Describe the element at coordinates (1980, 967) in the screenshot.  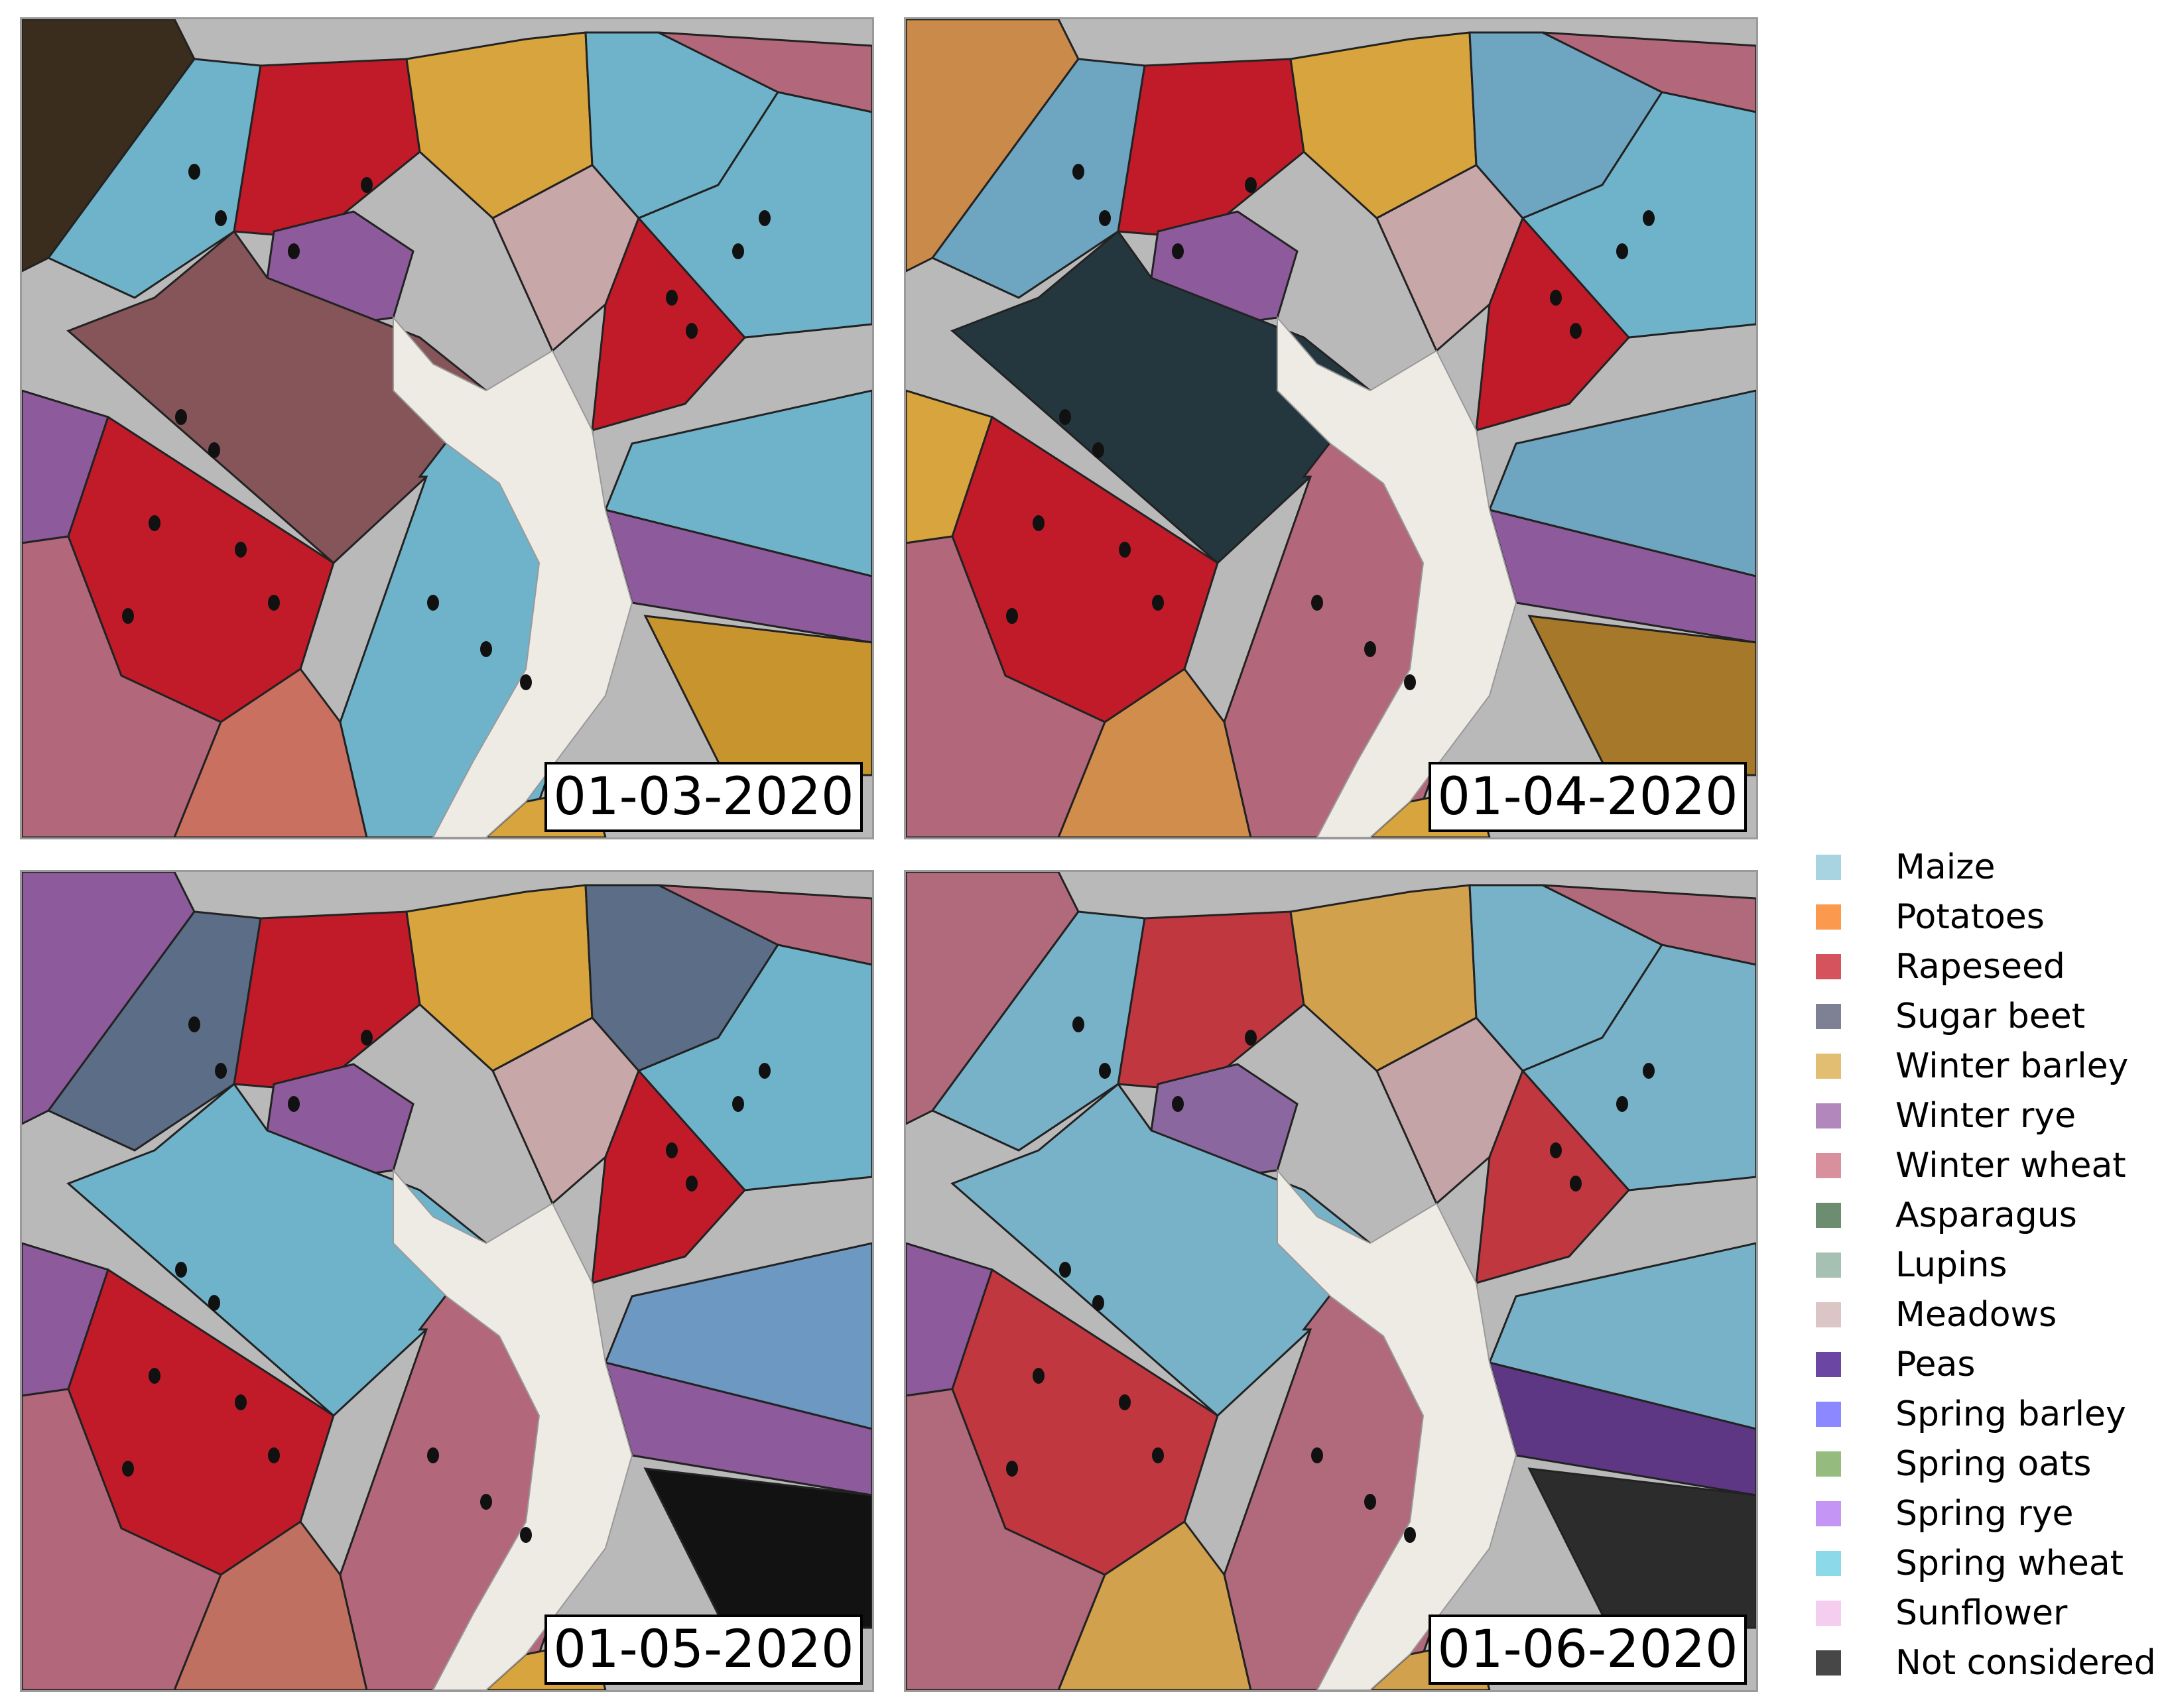
I see `legend-label: Rapeseed` at that location.